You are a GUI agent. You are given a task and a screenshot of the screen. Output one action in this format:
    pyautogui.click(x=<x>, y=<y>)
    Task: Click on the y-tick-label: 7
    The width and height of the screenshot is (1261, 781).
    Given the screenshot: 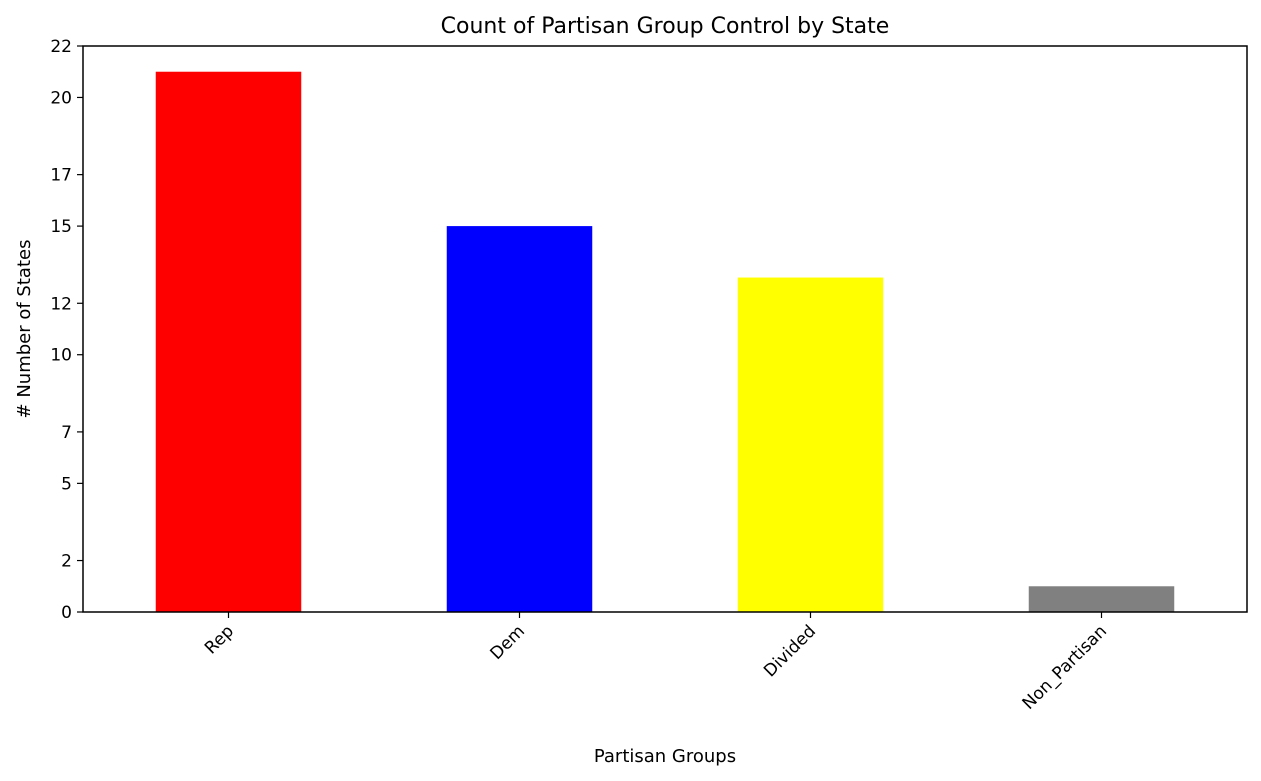 What is the action you would take?
    pyautogui.click(x=66, y=433)
    